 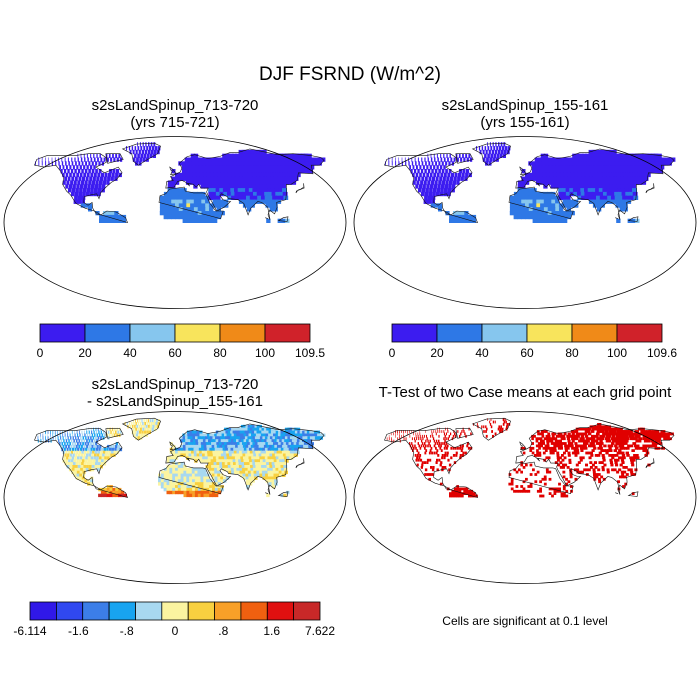 What do you see at coordinates (349, 74) in the screenshot?
I see `figure-title: DJF FSRND (W/m^2)` at bounding box center [349, 74].